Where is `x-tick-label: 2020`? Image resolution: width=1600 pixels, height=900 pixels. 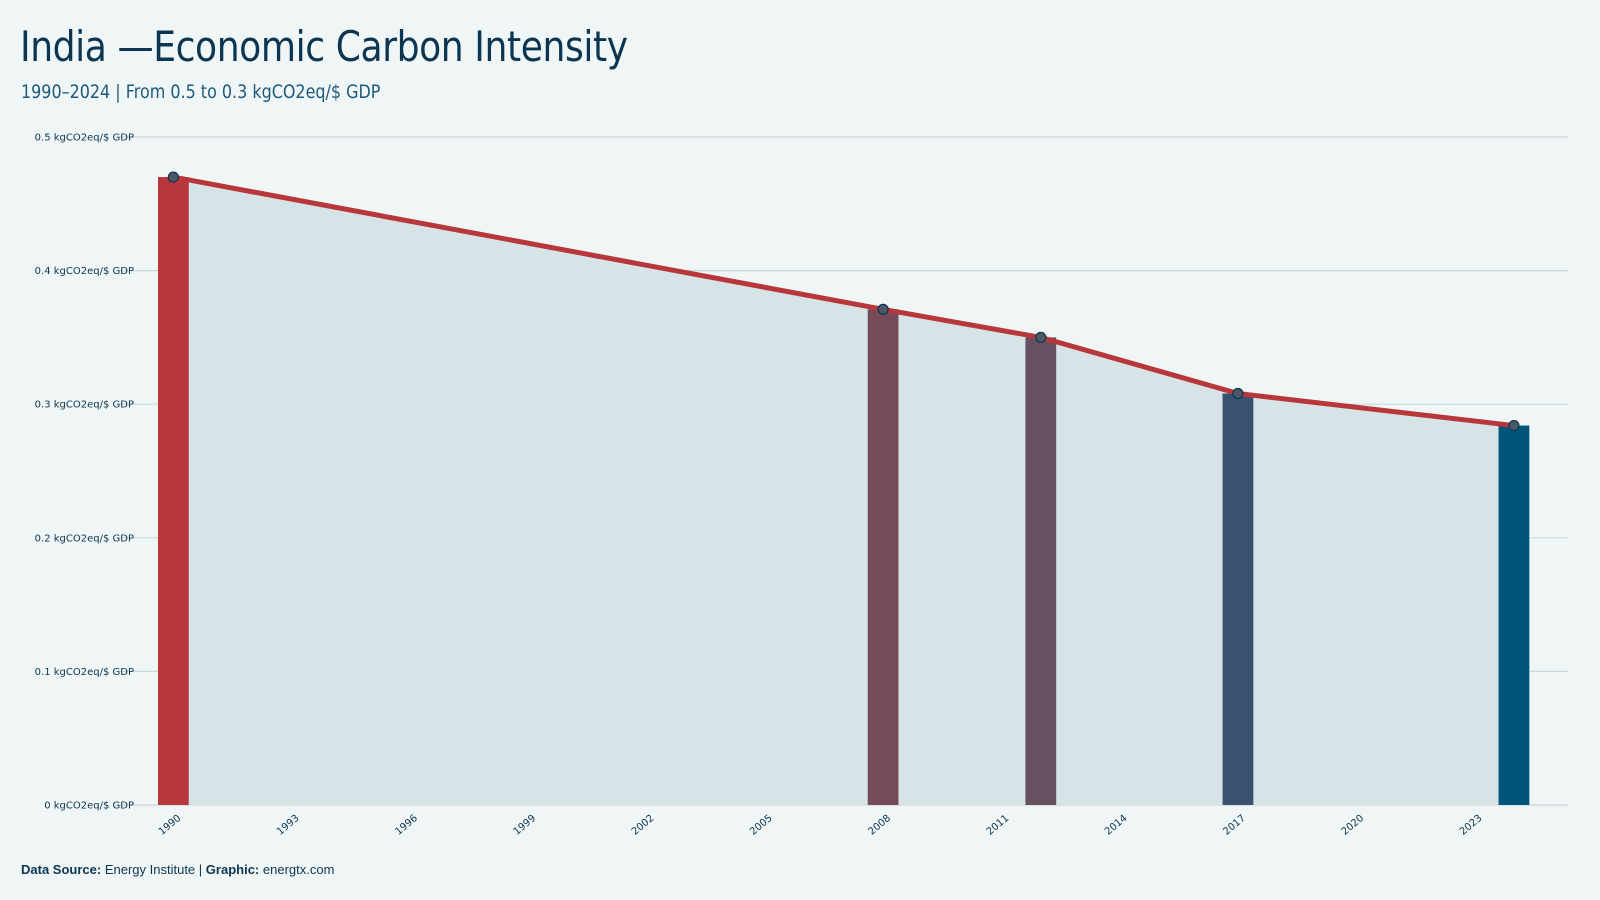
x-tick-label: 2020 is located at coordinates (1353, 825).